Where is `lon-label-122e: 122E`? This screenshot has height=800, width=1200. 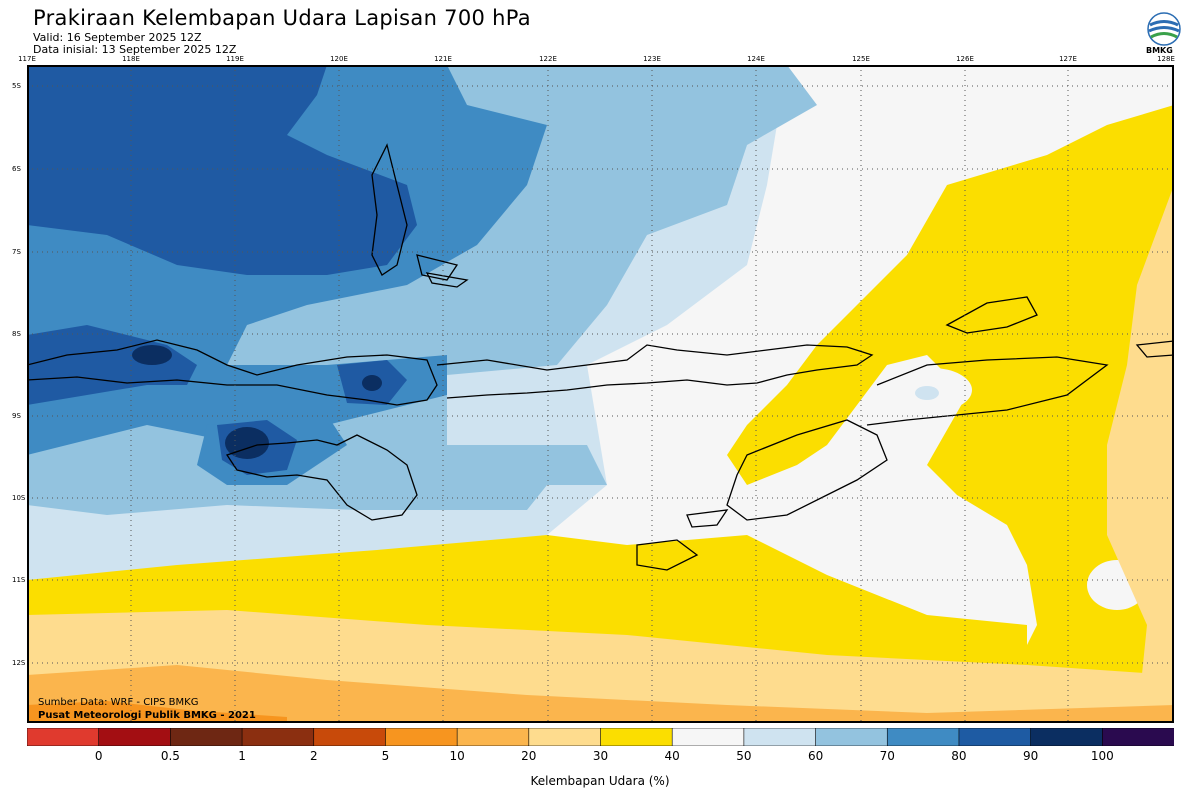 lon-label-122e: 122E is located at coordinates (548, 59).